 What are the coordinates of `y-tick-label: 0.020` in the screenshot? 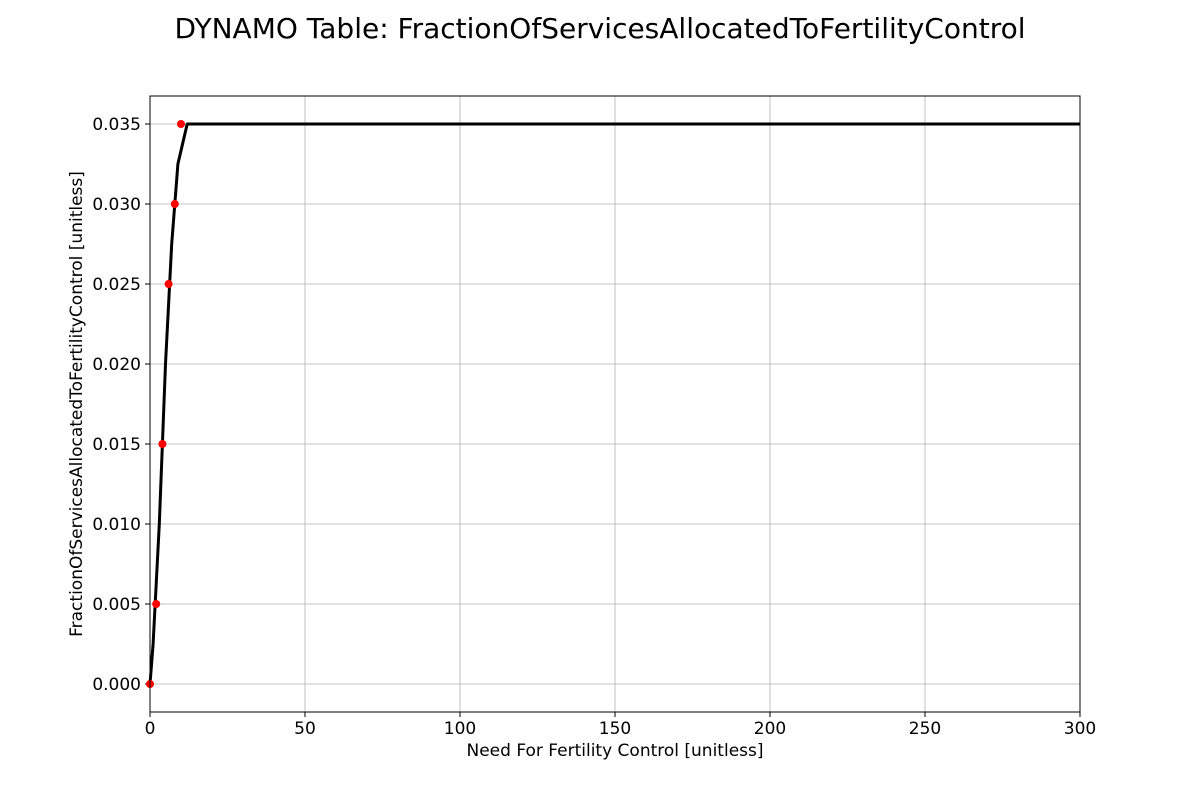 It's located at (116, 365).